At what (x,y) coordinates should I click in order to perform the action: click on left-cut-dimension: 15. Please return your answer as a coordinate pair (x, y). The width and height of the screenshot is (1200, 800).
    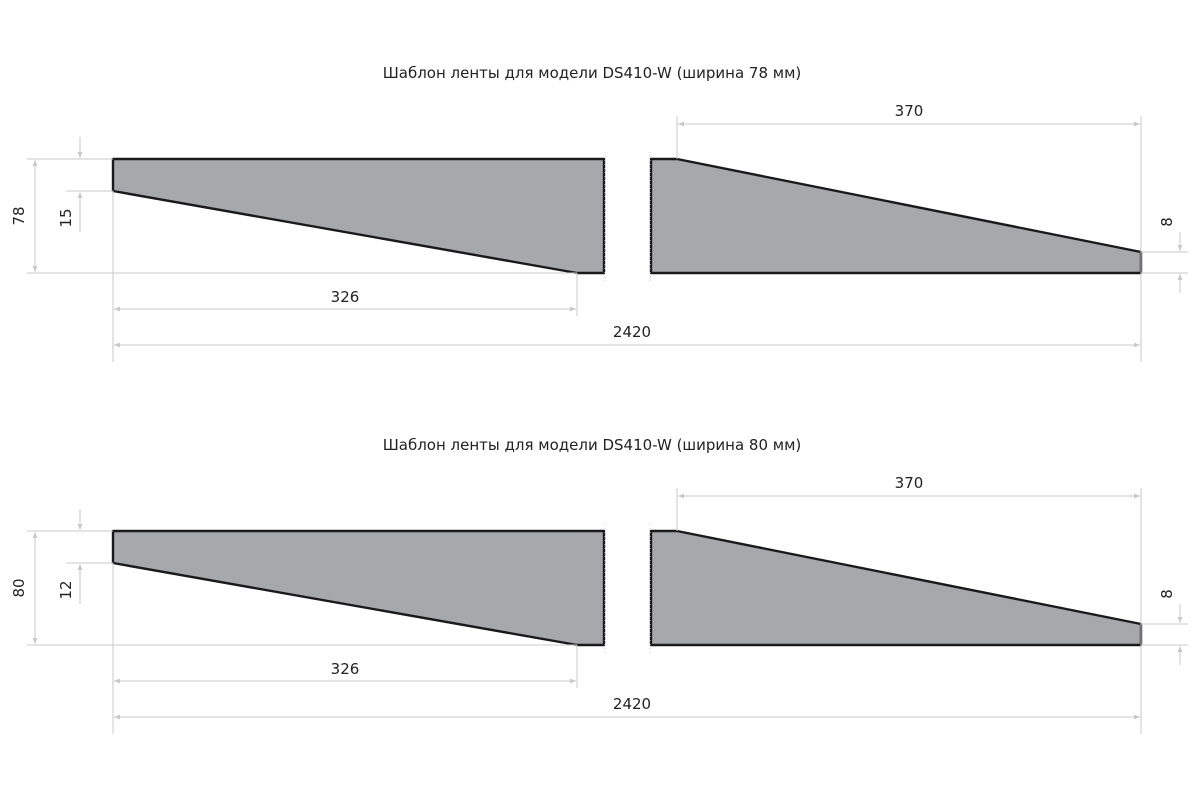
    Looking at the image, I should click on (85, 184).